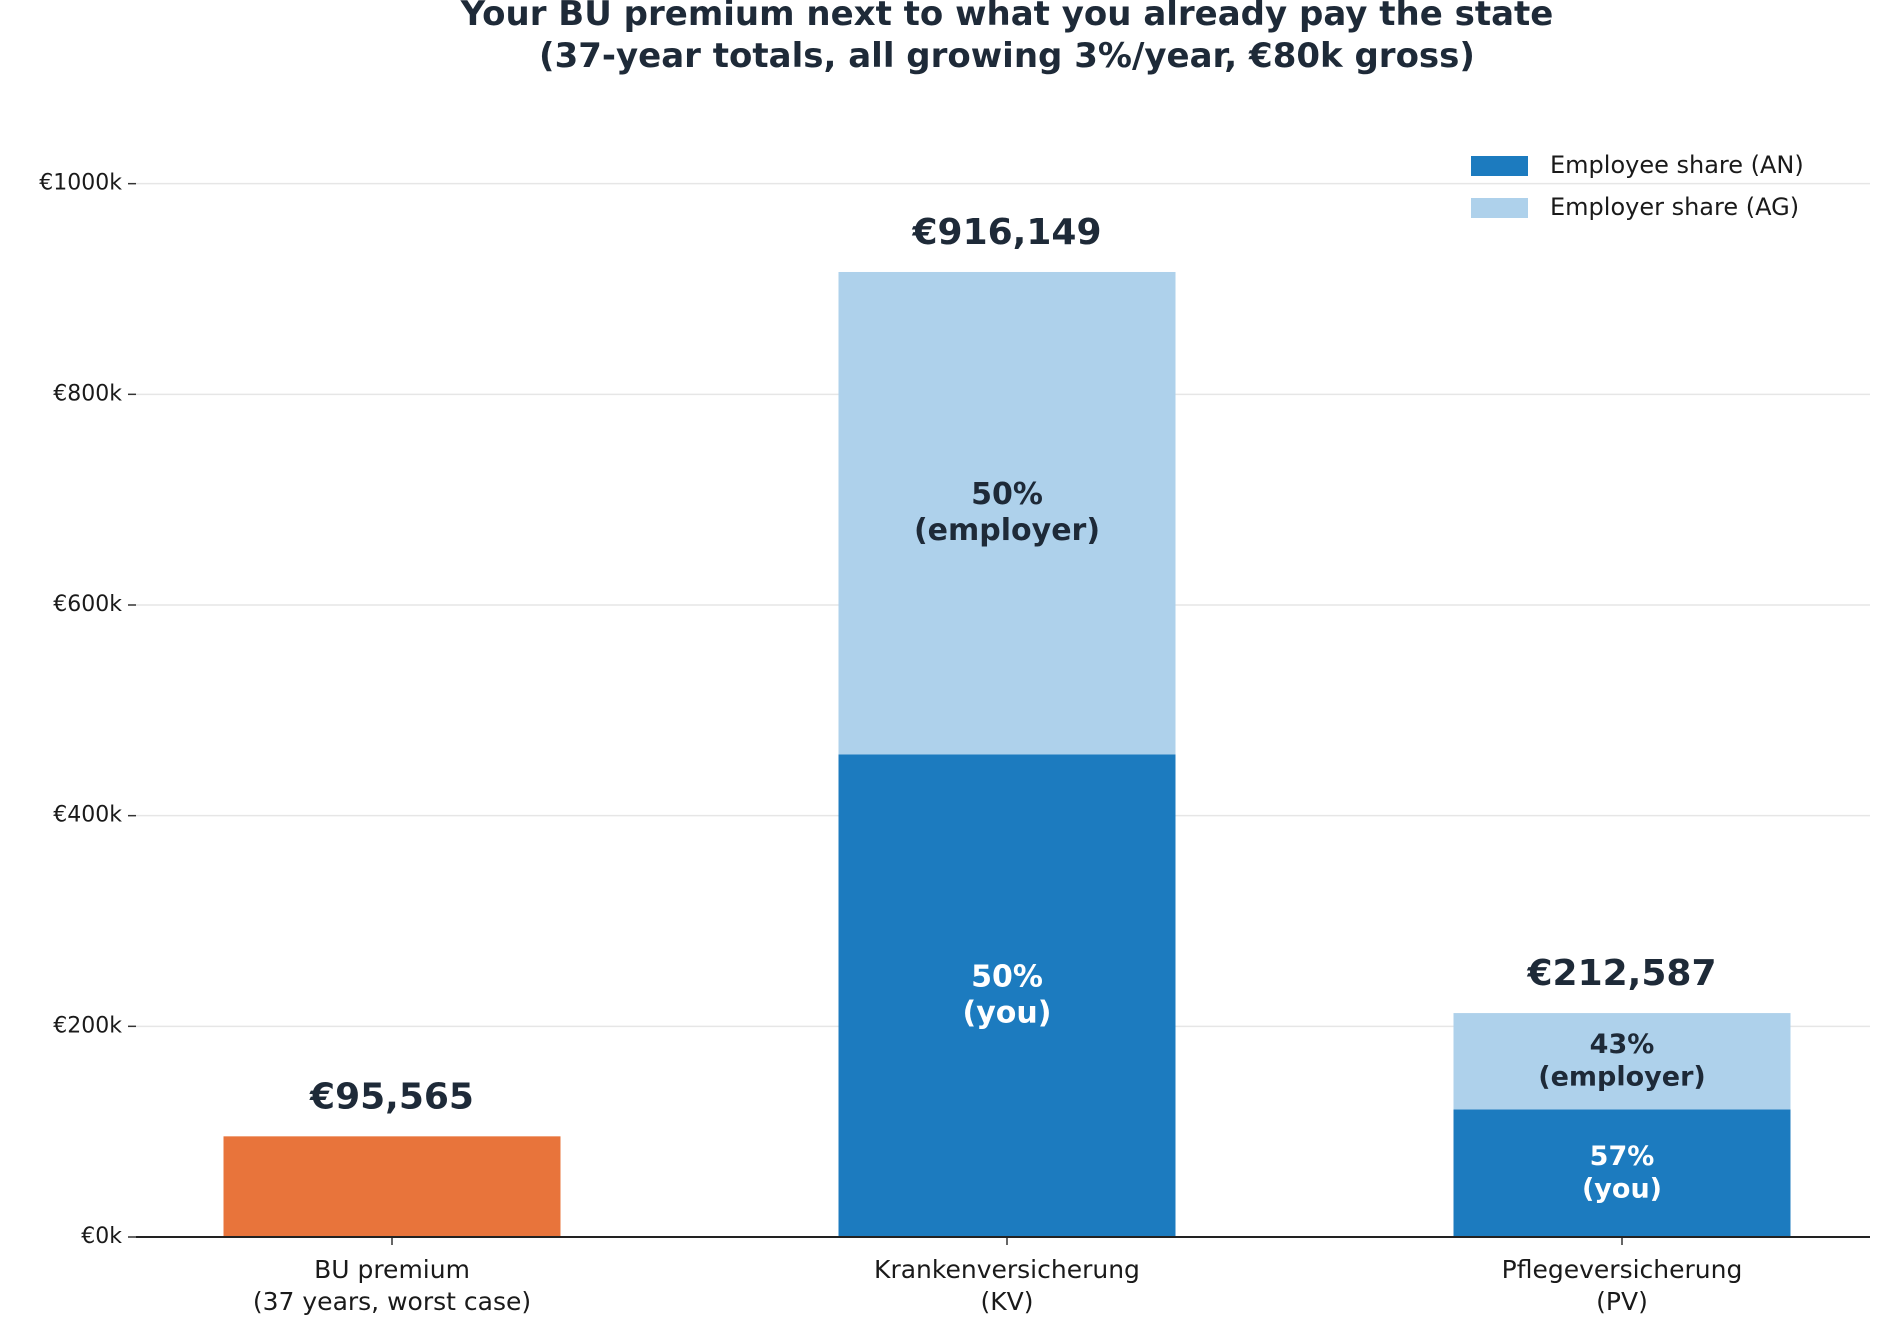 Image resolution: width=1880 pixels, height=1333 pixels. Describe the element at coordinates (101, 1236) in the screenshot. I see `y-tick-label: €0k` at that location.